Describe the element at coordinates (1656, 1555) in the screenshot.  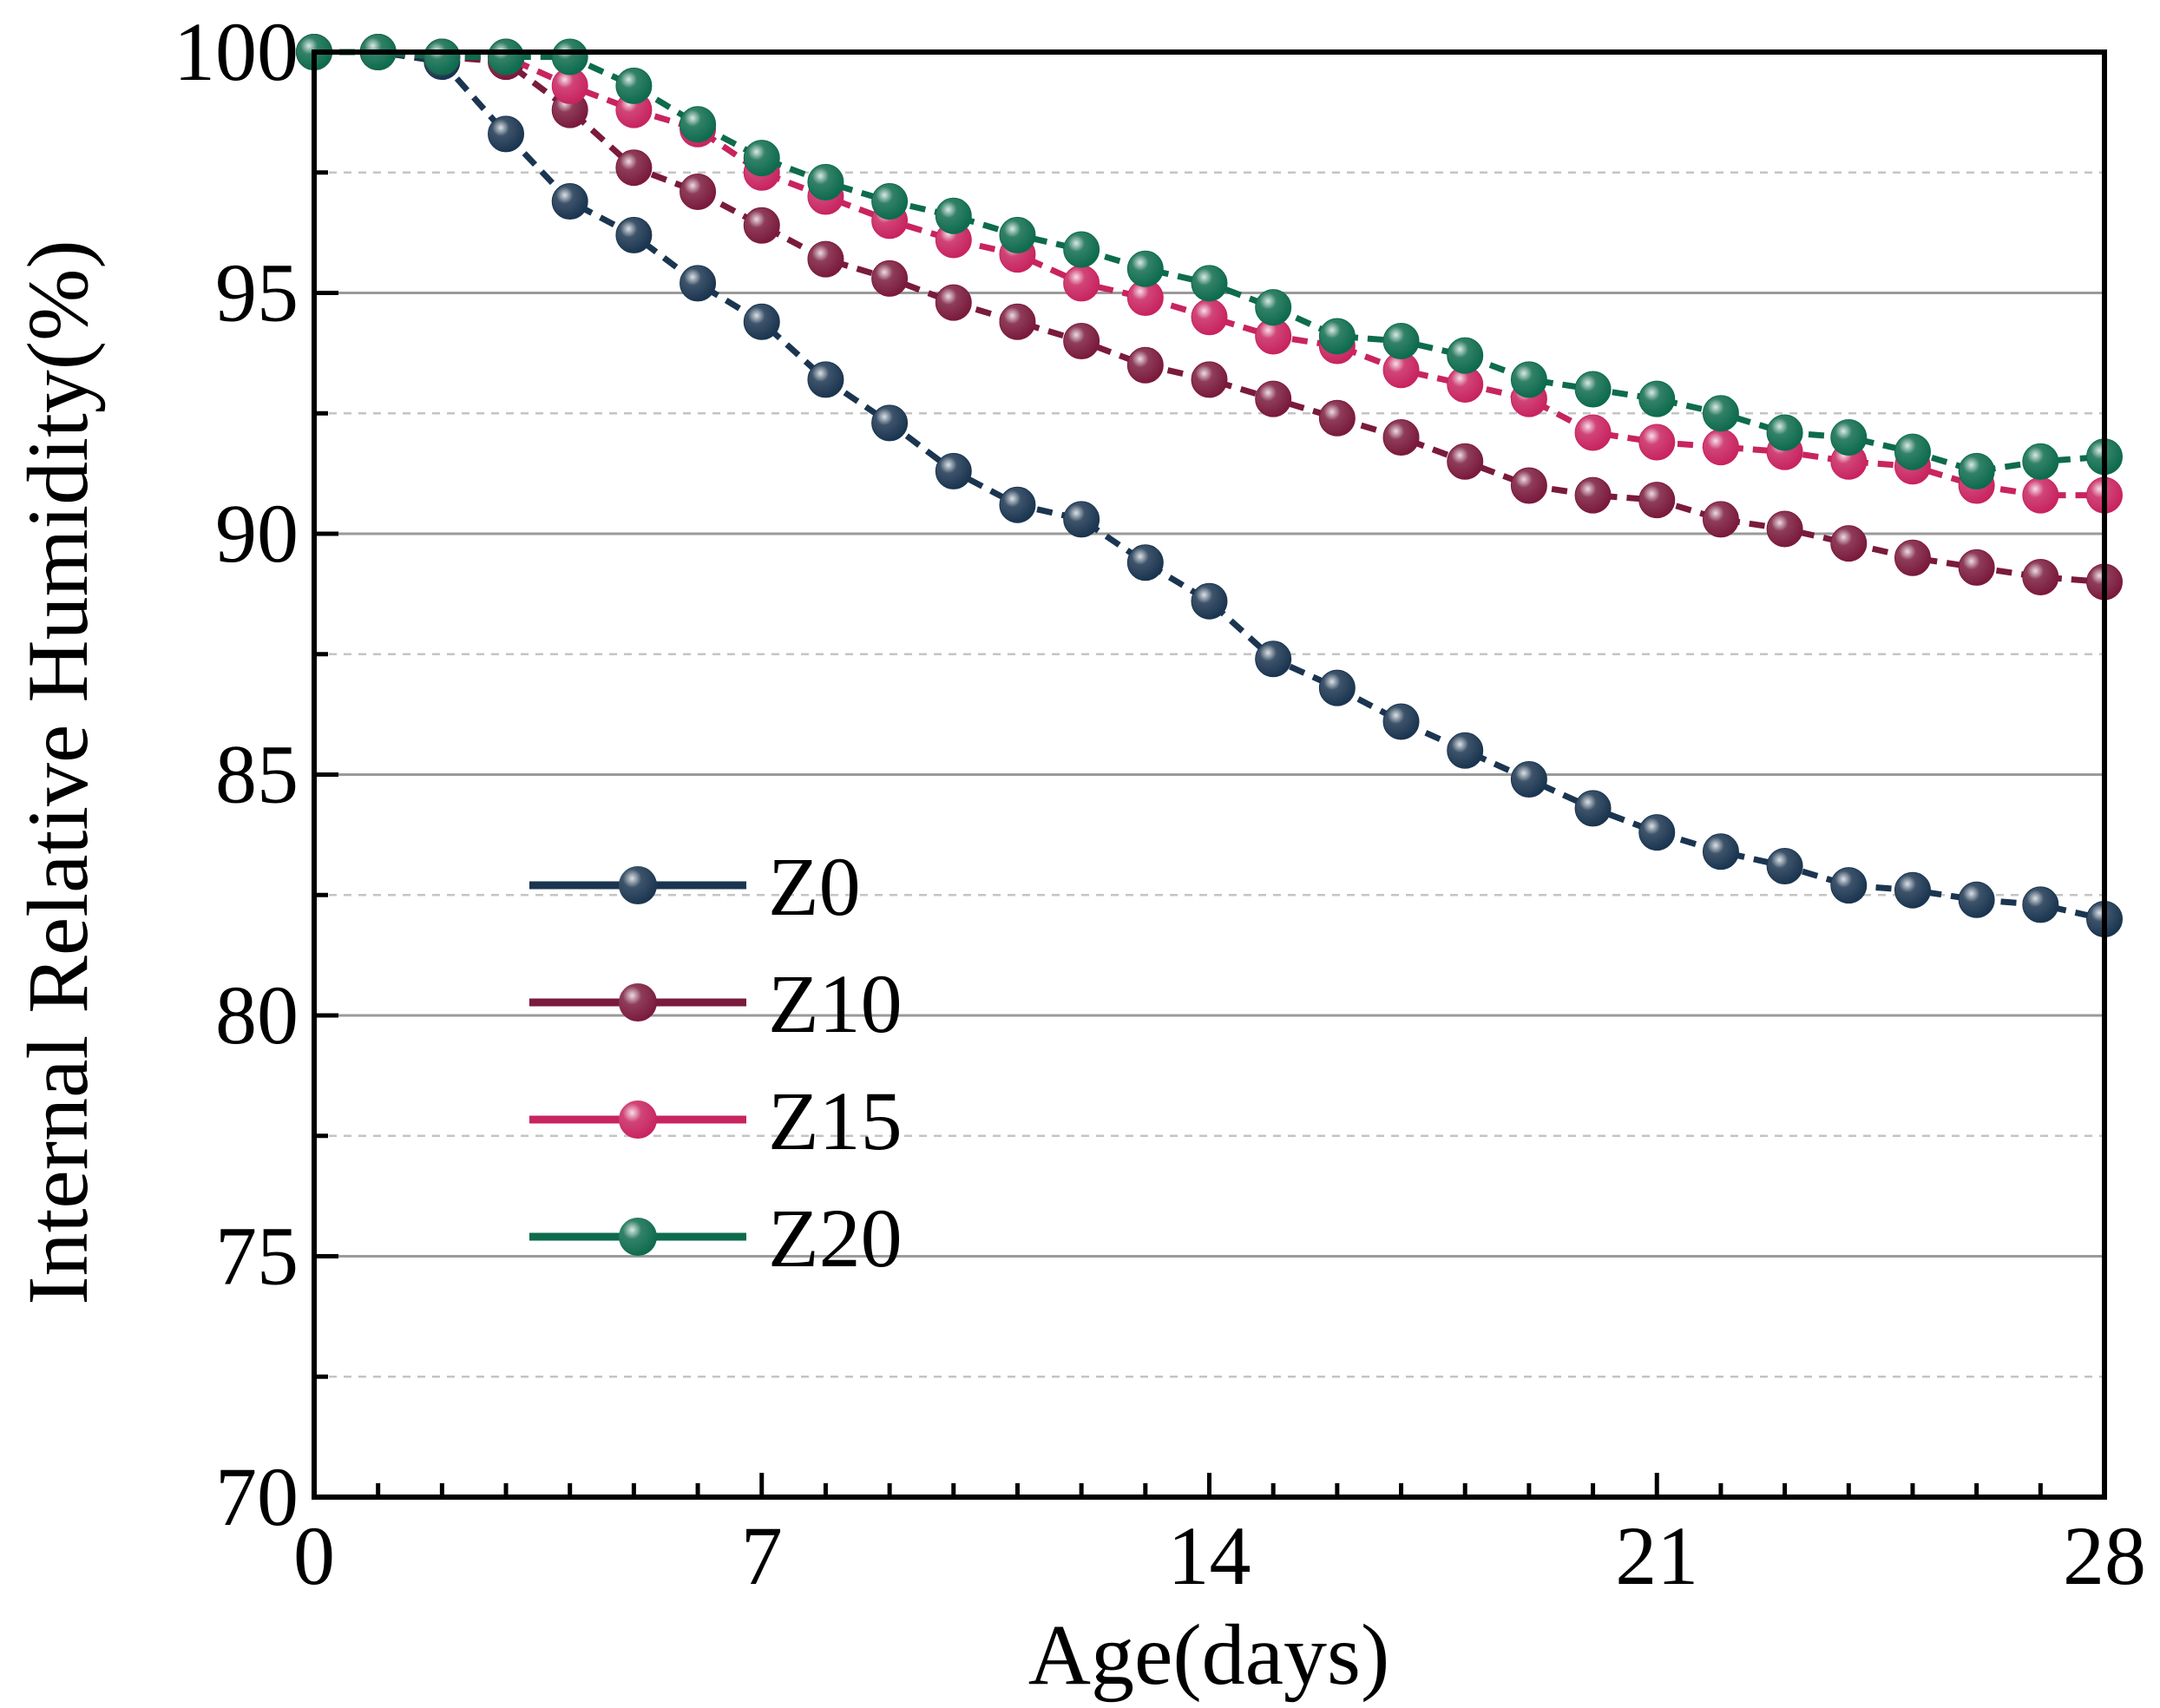
I see `x-tick-label: 21` at that location.